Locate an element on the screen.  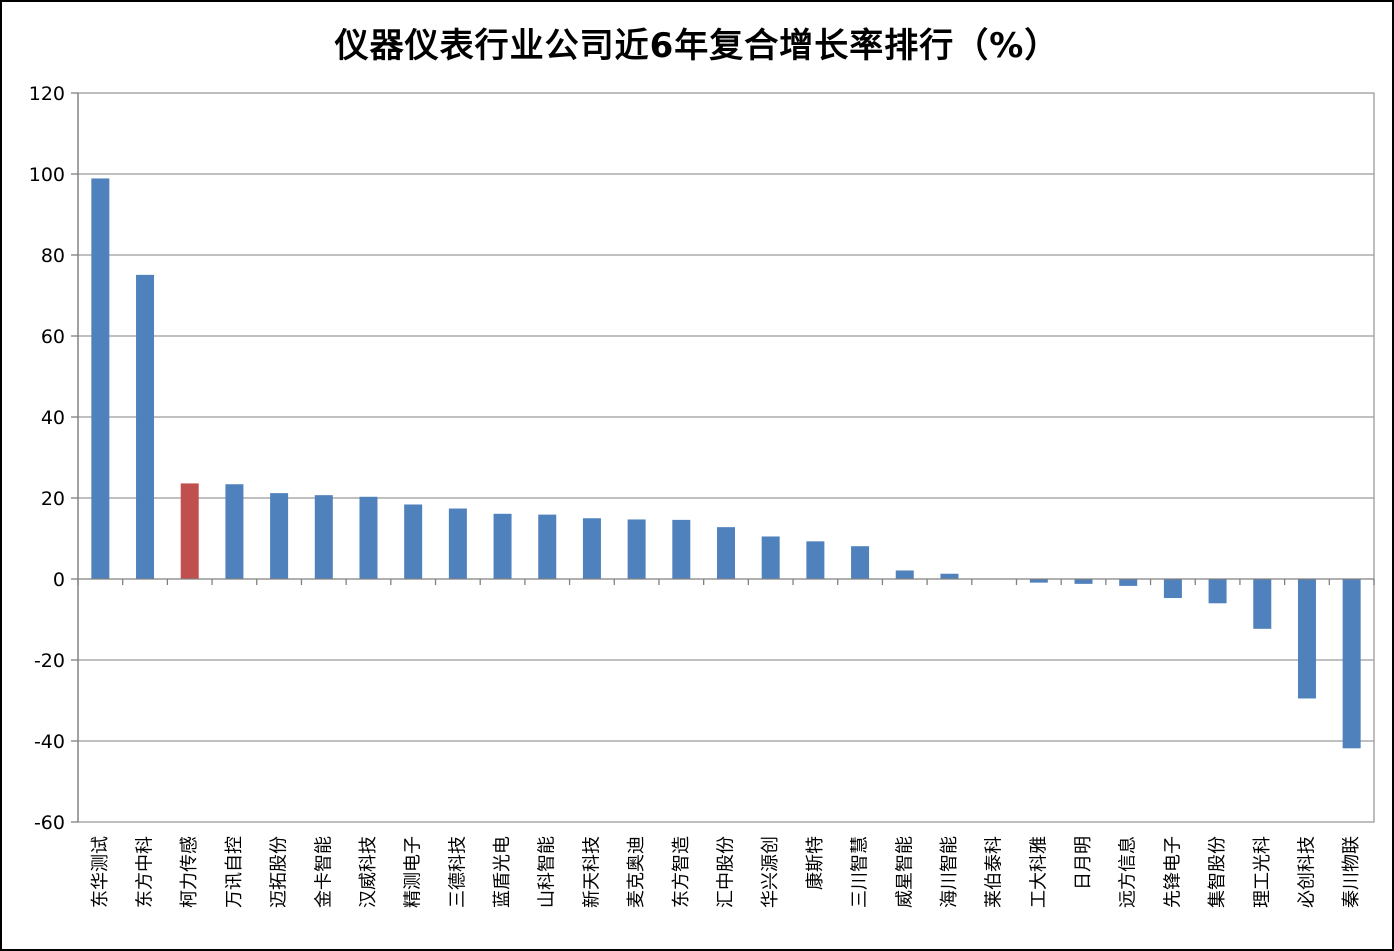
x-axis-label: 华兴源创 is located at coordinates (770, 872).